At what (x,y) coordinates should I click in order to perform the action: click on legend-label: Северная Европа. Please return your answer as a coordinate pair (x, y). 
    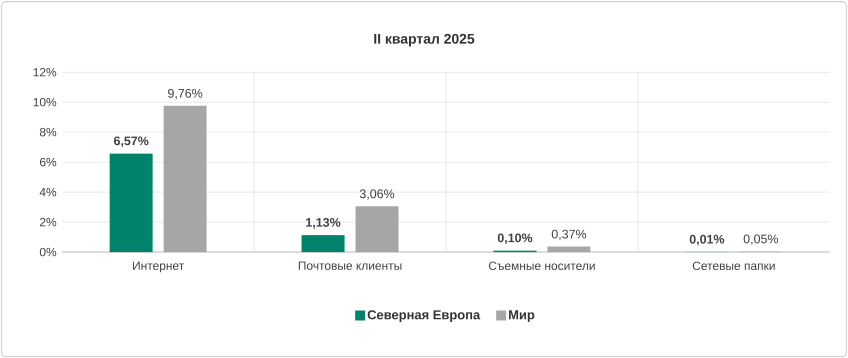
    Looking at the image, I should click on (424, 316).